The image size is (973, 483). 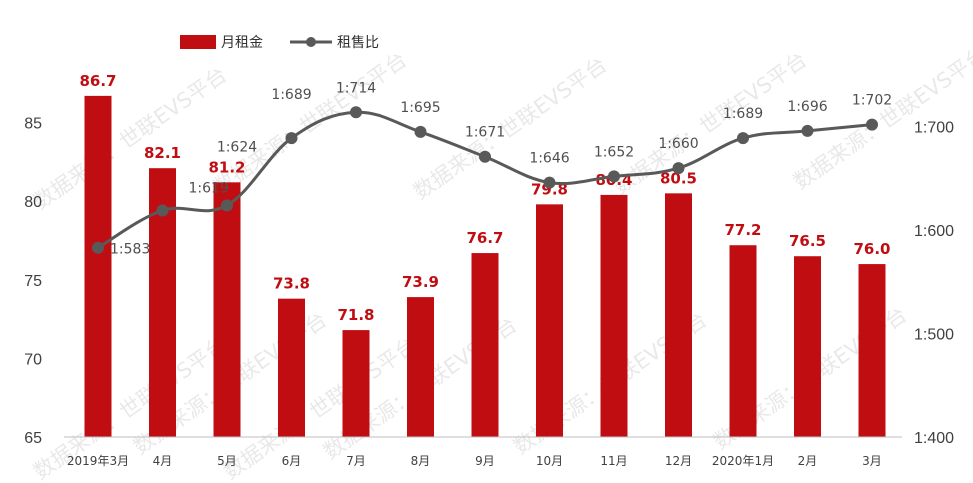 I want to click on bar-value-label: 73.8, so click(x=291, y=284).